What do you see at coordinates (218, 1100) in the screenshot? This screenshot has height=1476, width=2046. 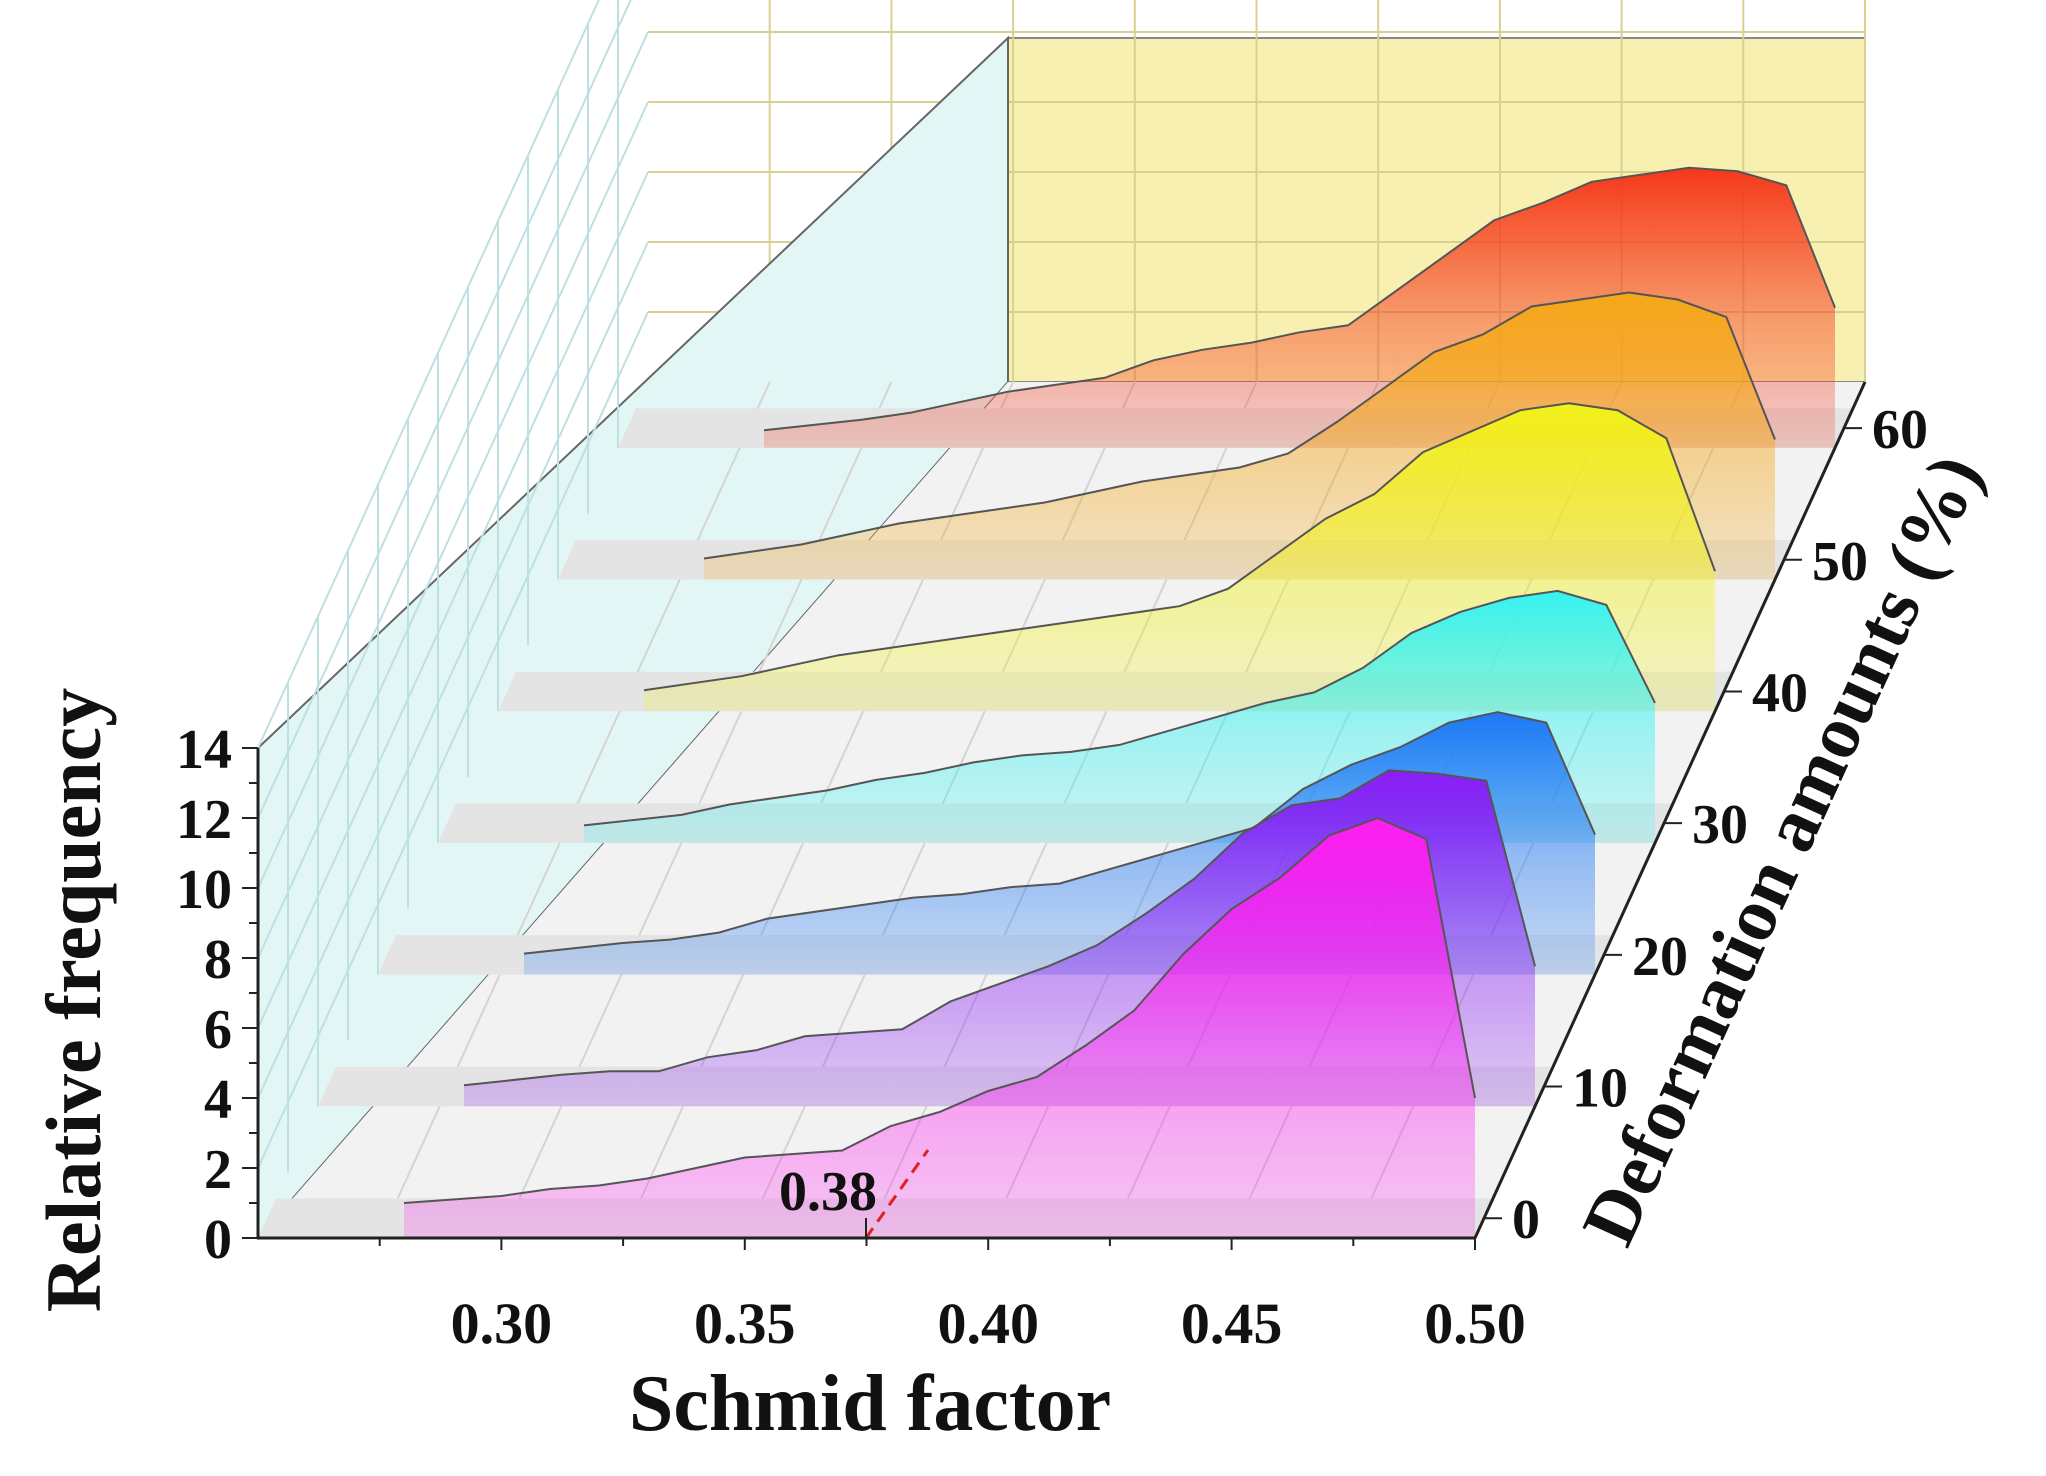 I see `y-tick-label: 4` at bounding box center [218, 1100].